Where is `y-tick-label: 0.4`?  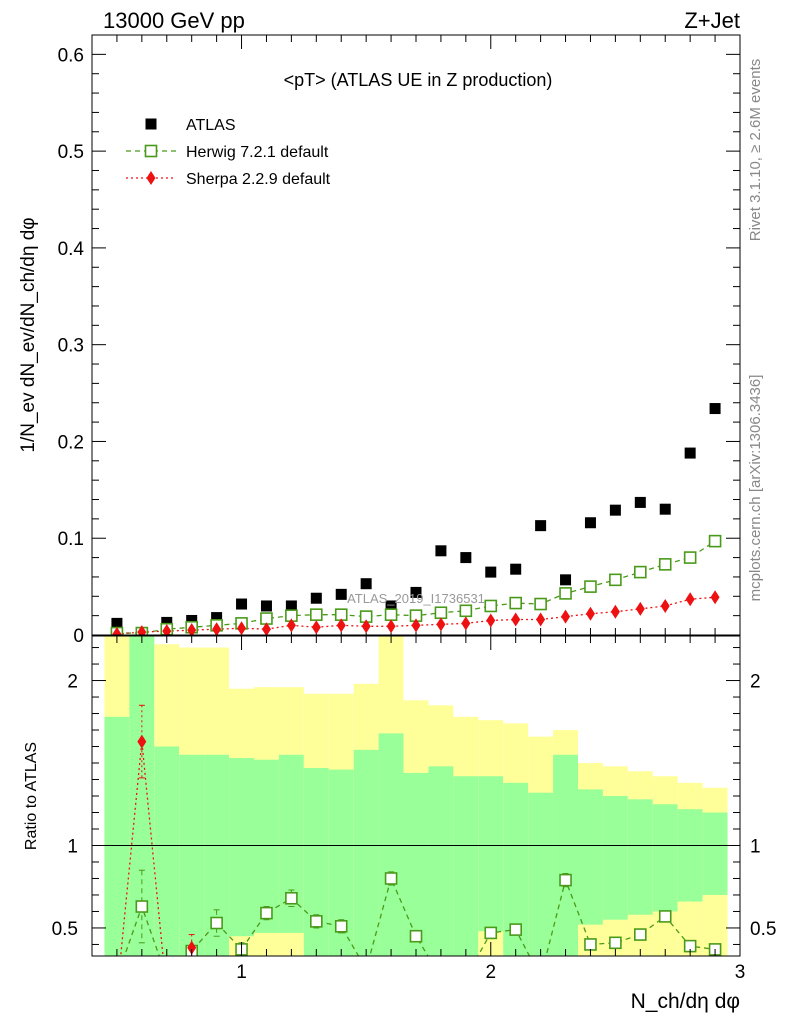 y-tick-label: 0.4 is located at coordinates (71, 249).